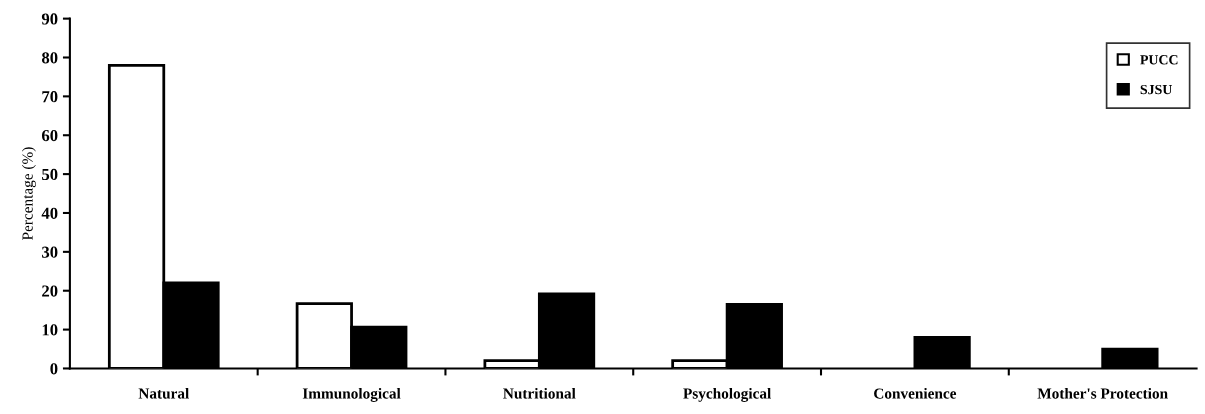 The height and width of the screenshot is (414, 1205). What do you see at coordinates (539, 393) in the screenshot?
I see `x-tick-label: Nutritional` at bounding box center [539, 393].